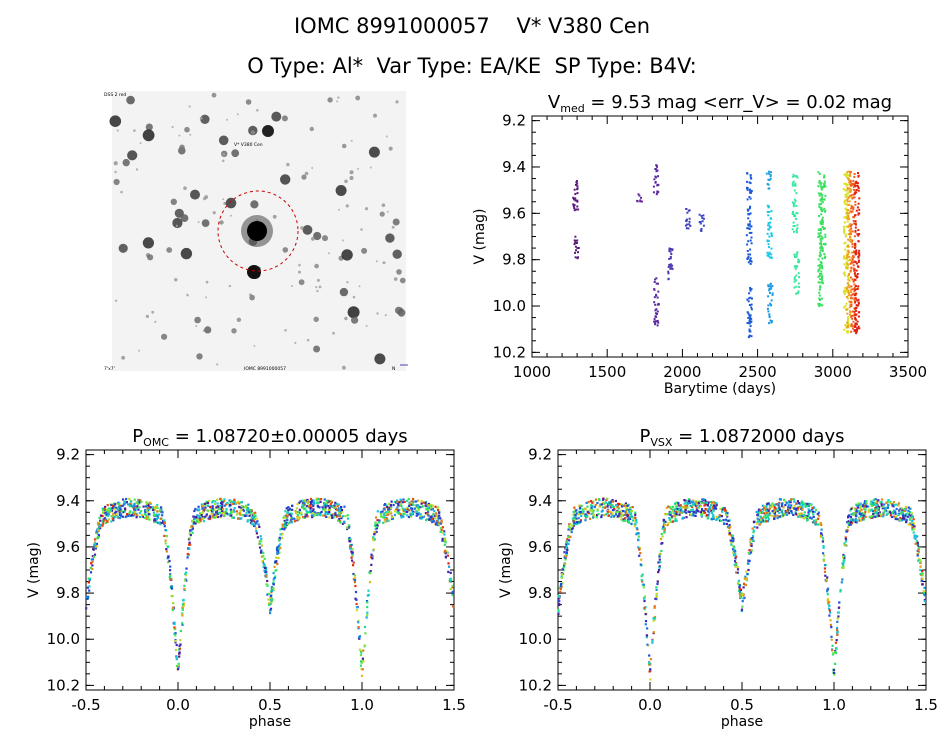  What do you see at coordinates (742, 705) in the screenshot?
I see `x-tick-label: 0.5` at bounding box center [742, 705].